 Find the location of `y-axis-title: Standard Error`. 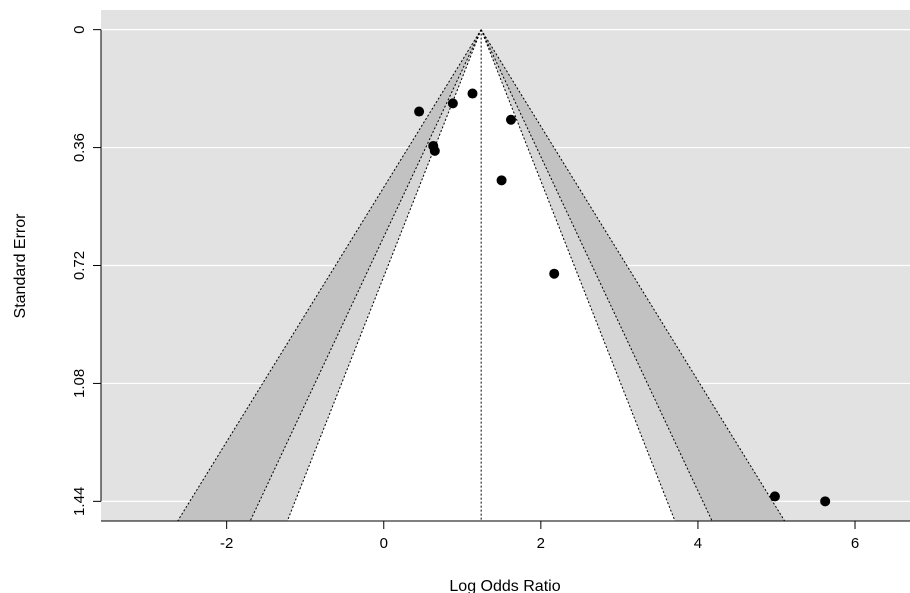

y-axis-title: Standard Error is located at coordinates (20, 266).